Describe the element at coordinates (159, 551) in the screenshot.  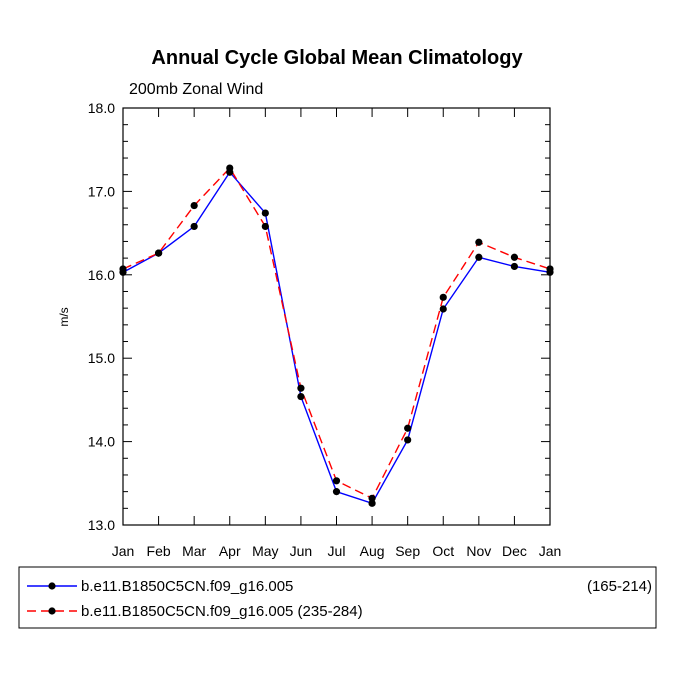
I see `x-tick-label: Feb` at that location.